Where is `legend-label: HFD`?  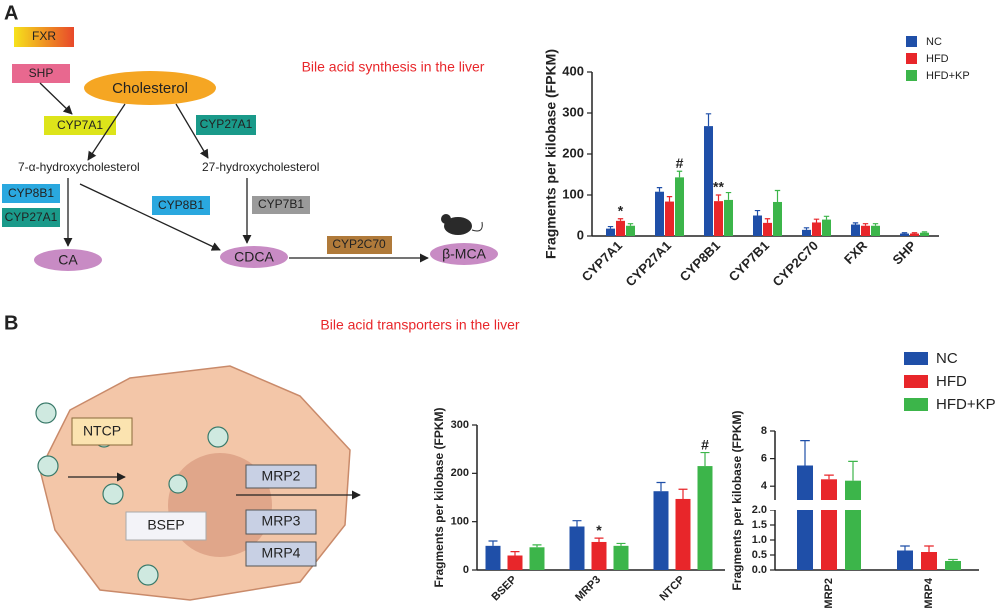 legend-label: HFD is located at coordinates (951, 381).